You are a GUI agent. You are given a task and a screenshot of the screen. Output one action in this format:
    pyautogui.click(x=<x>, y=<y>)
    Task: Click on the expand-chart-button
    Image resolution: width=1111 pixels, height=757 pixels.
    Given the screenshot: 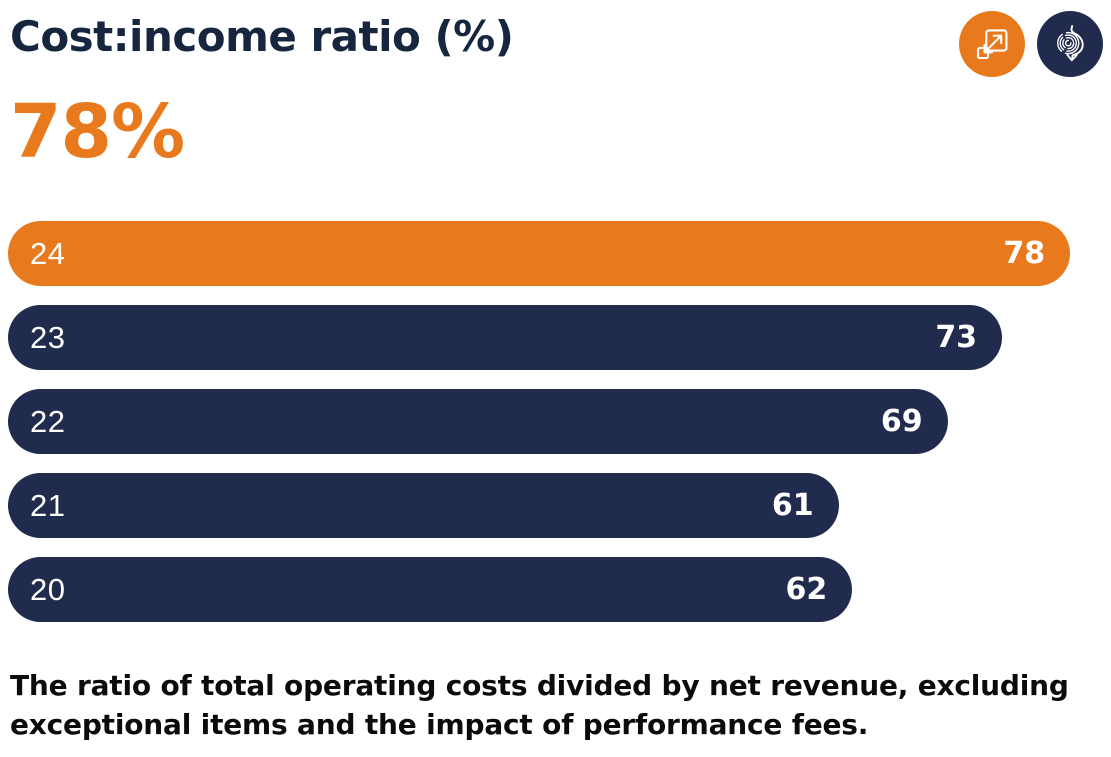 What is the action you would take?
    pyautogui.click(x=992, y=44)
    